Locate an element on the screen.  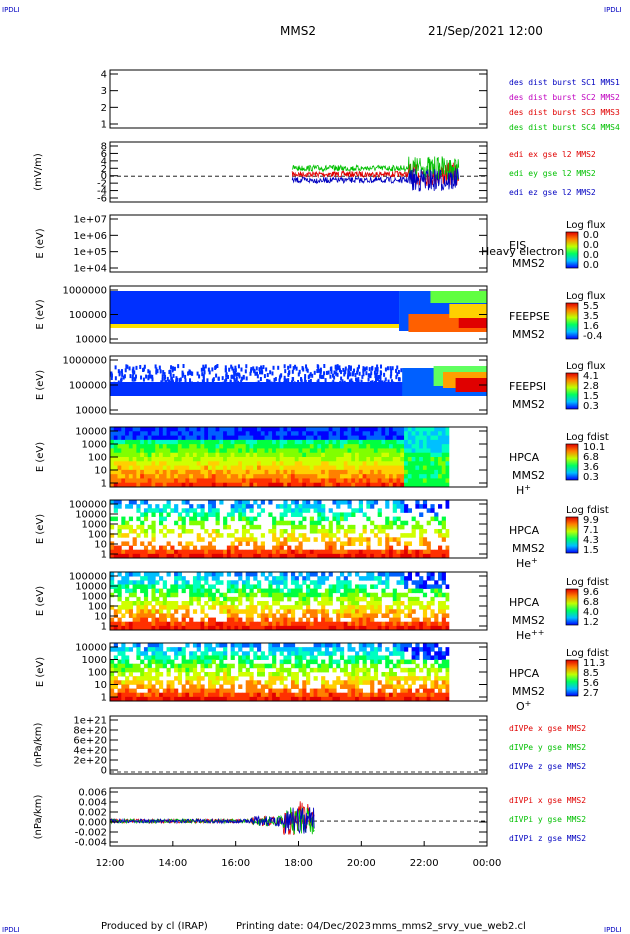
legend-entry: dIVPi z gse MMS2 is located at coordinates (547, 838).